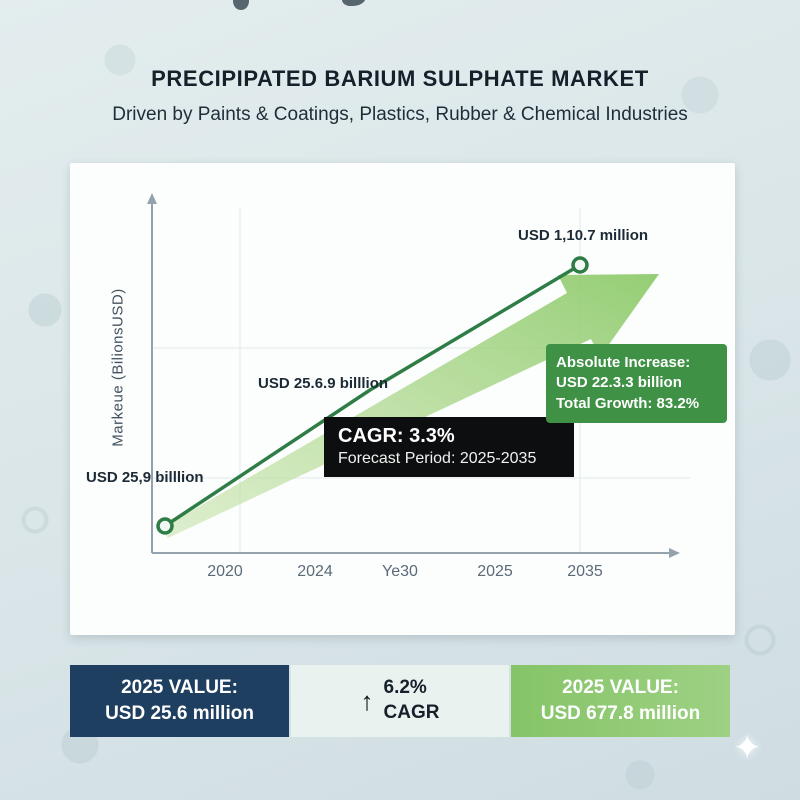 The width and height of the screenshot is (800, 800). What do you see at coordinates (495, 571) in the screenshot?
I see `x-tick-3: 2025` at bounding box center [495, 571].